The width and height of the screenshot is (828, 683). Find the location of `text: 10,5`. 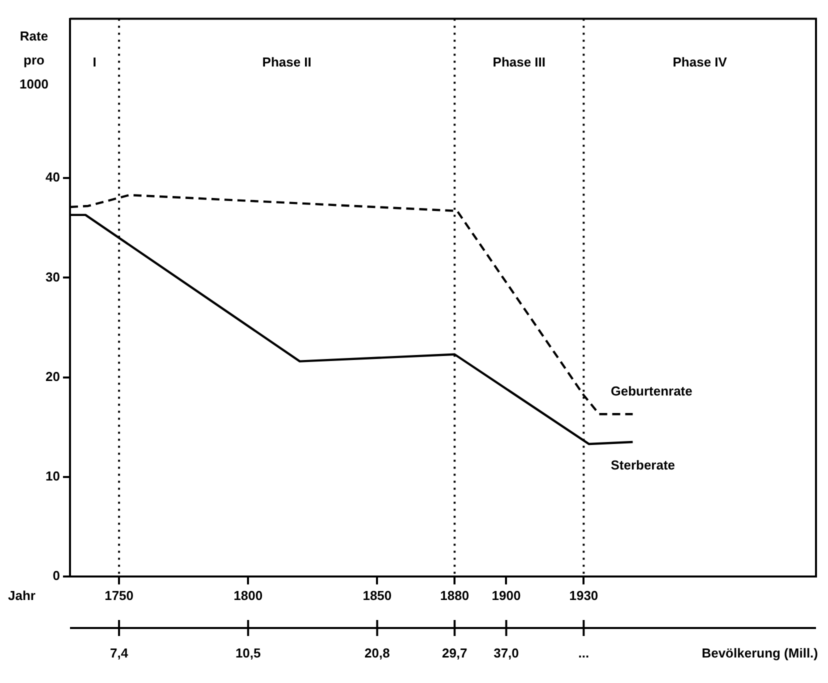

text: 10,5 is located at coordinates (248, 653).